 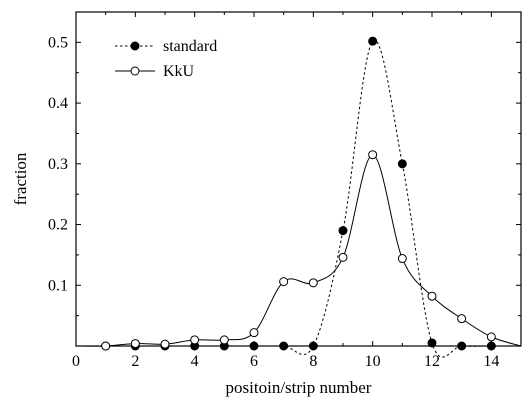 I want to click on x-tick-label: 2, so click(x=135, y=361).